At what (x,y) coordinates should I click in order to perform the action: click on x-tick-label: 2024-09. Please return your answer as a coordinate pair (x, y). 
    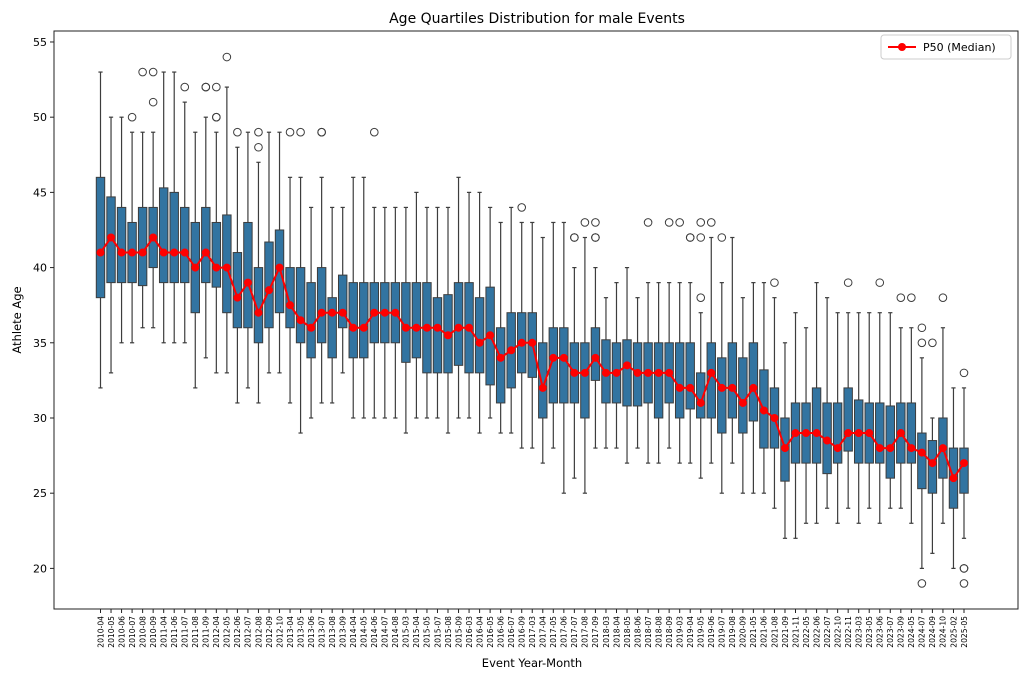
    Looking at the image, I should click on (932, 632).